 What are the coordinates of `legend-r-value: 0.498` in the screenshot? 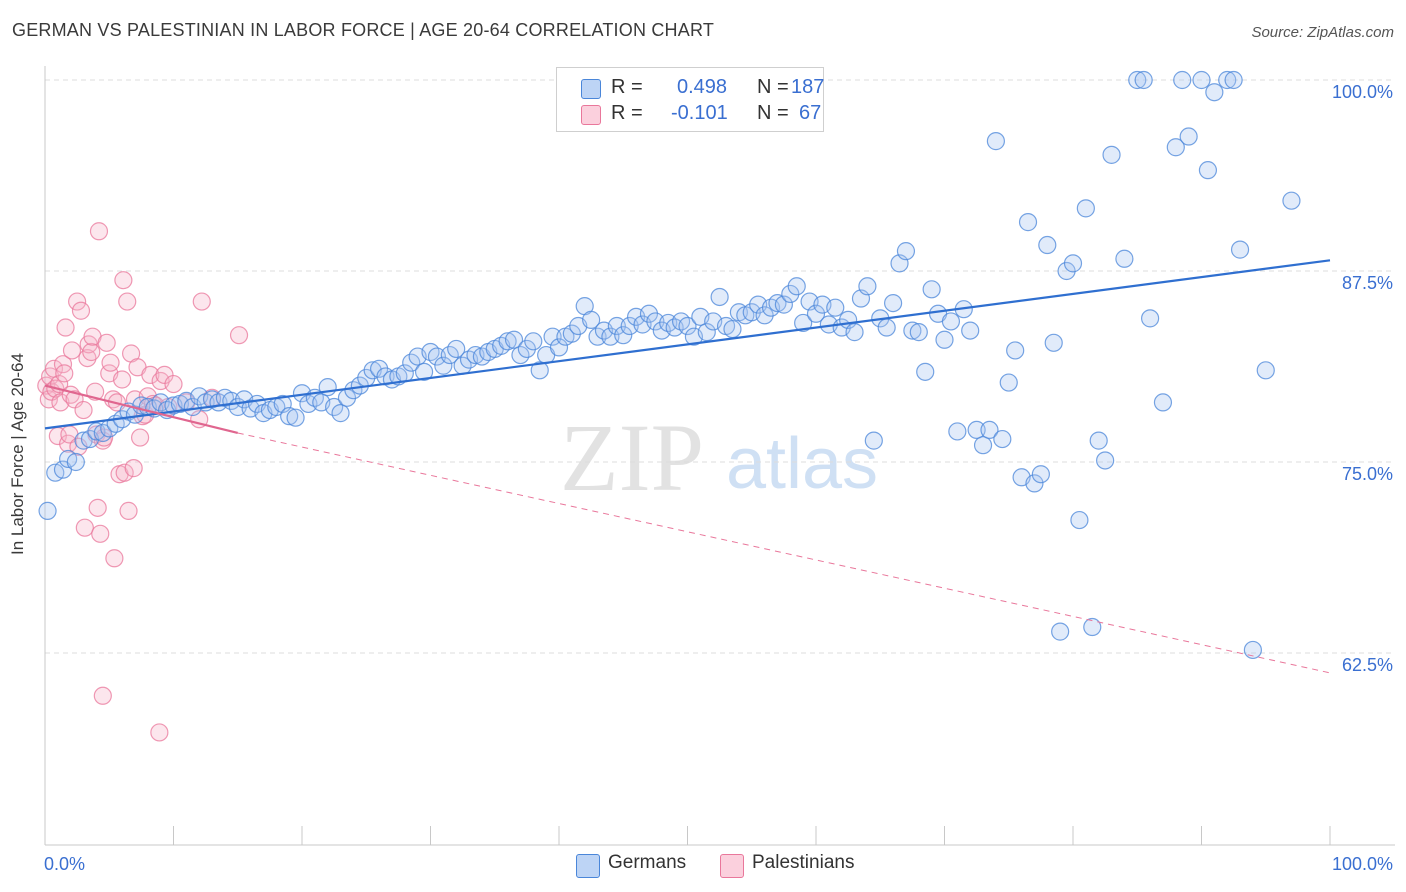 It's located at (702, 87).